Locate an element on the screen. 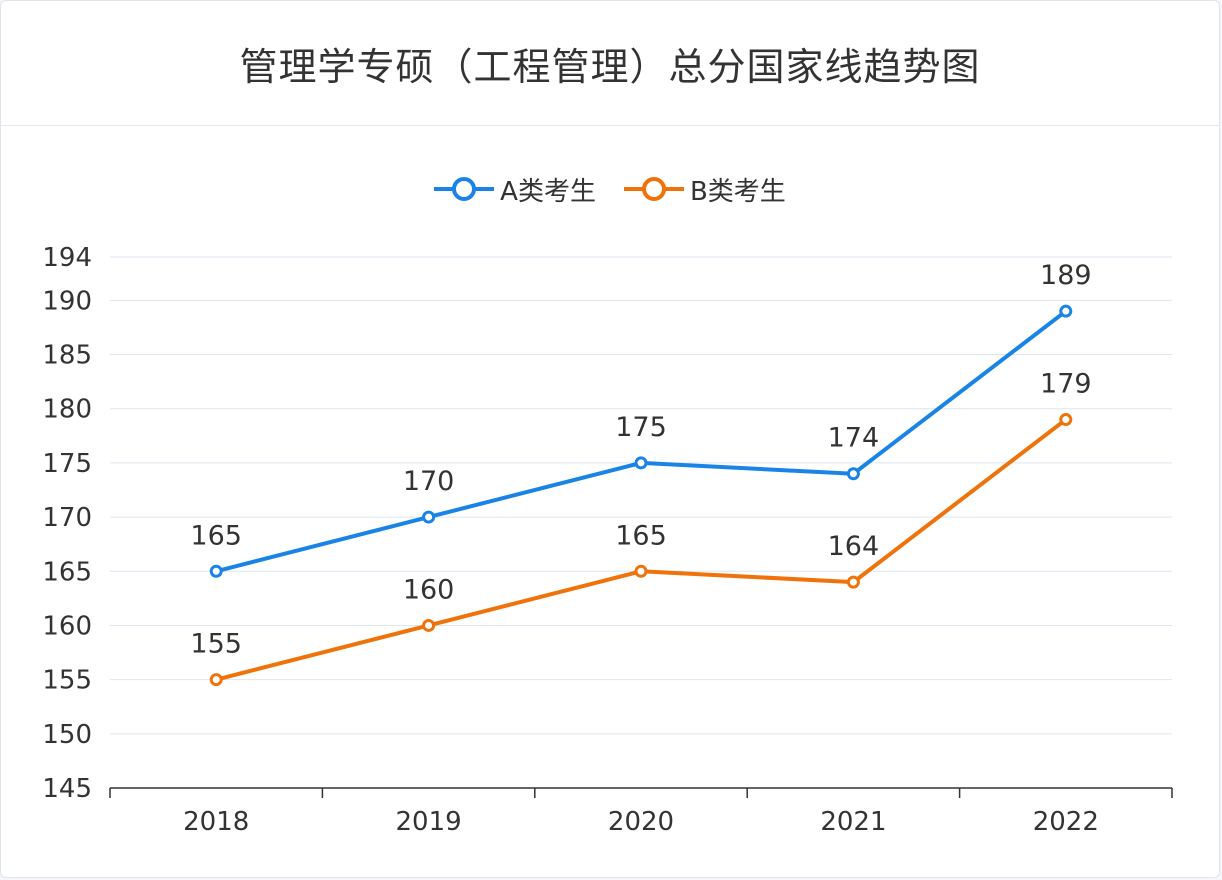  data-label: 170 is located at coordinates (429, 481).